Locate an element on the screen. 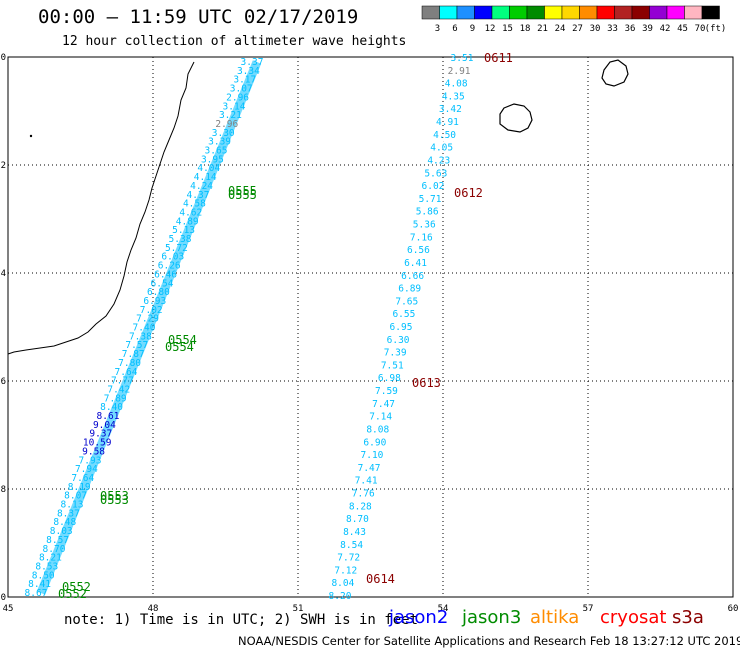  east-time-label: 0614 is located at coordinates (380, 579).